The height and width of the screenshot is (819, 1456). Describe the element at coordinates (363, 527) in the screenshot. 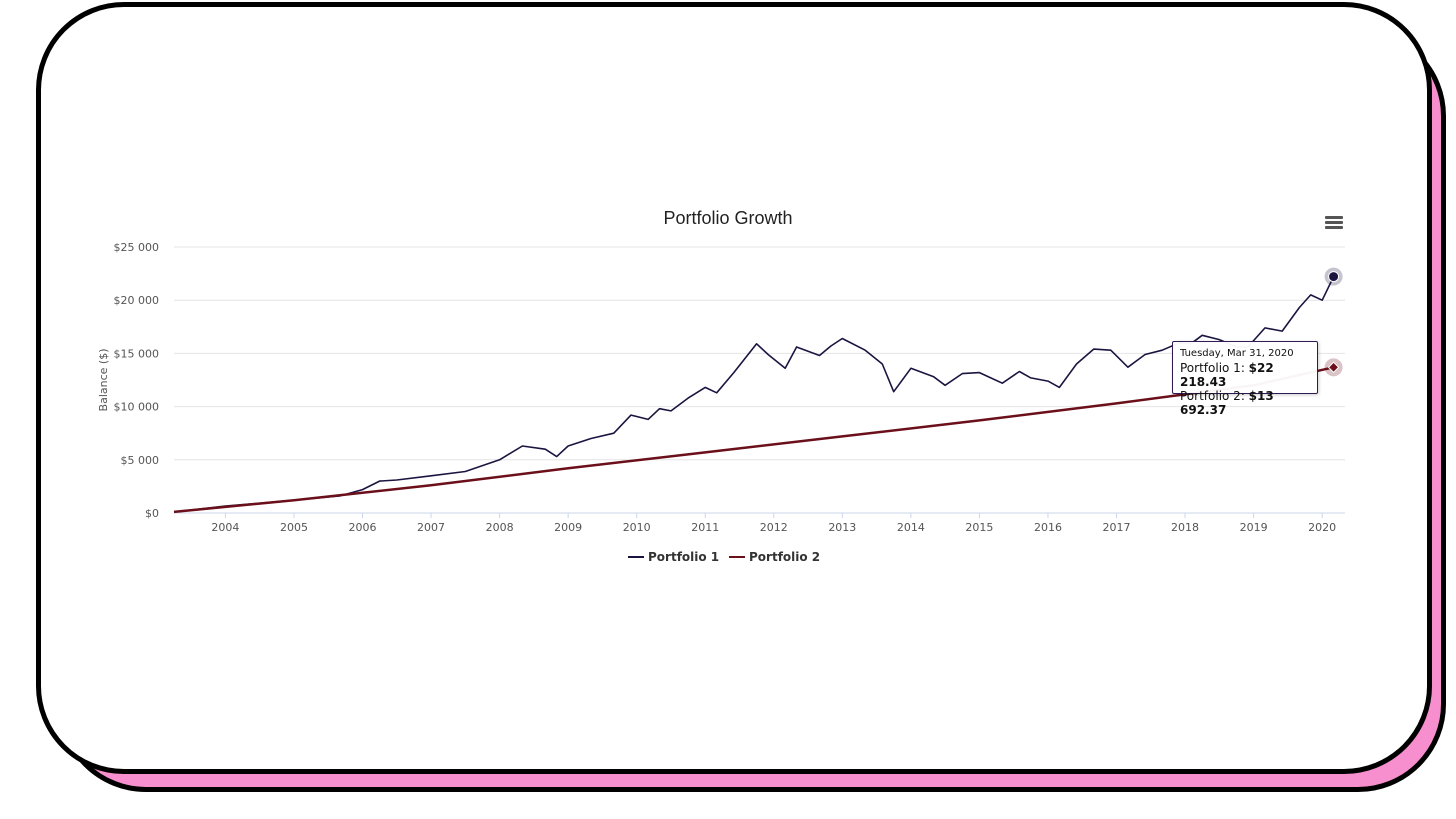

I see `x-tick-label: 2006` at that location.